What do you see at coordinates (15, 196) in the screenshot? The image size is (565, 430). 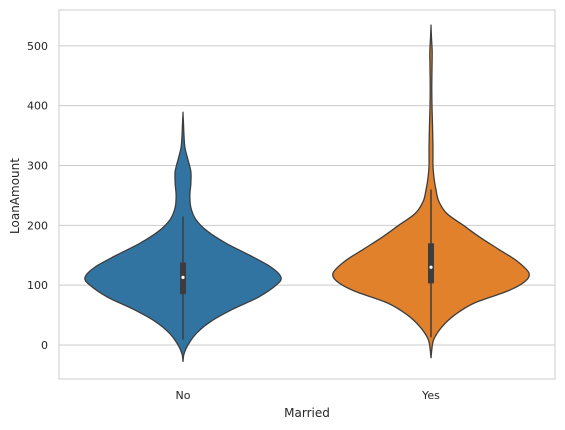 I see `y-axis-label: LoanAmount` at bounding box center [15, 196].